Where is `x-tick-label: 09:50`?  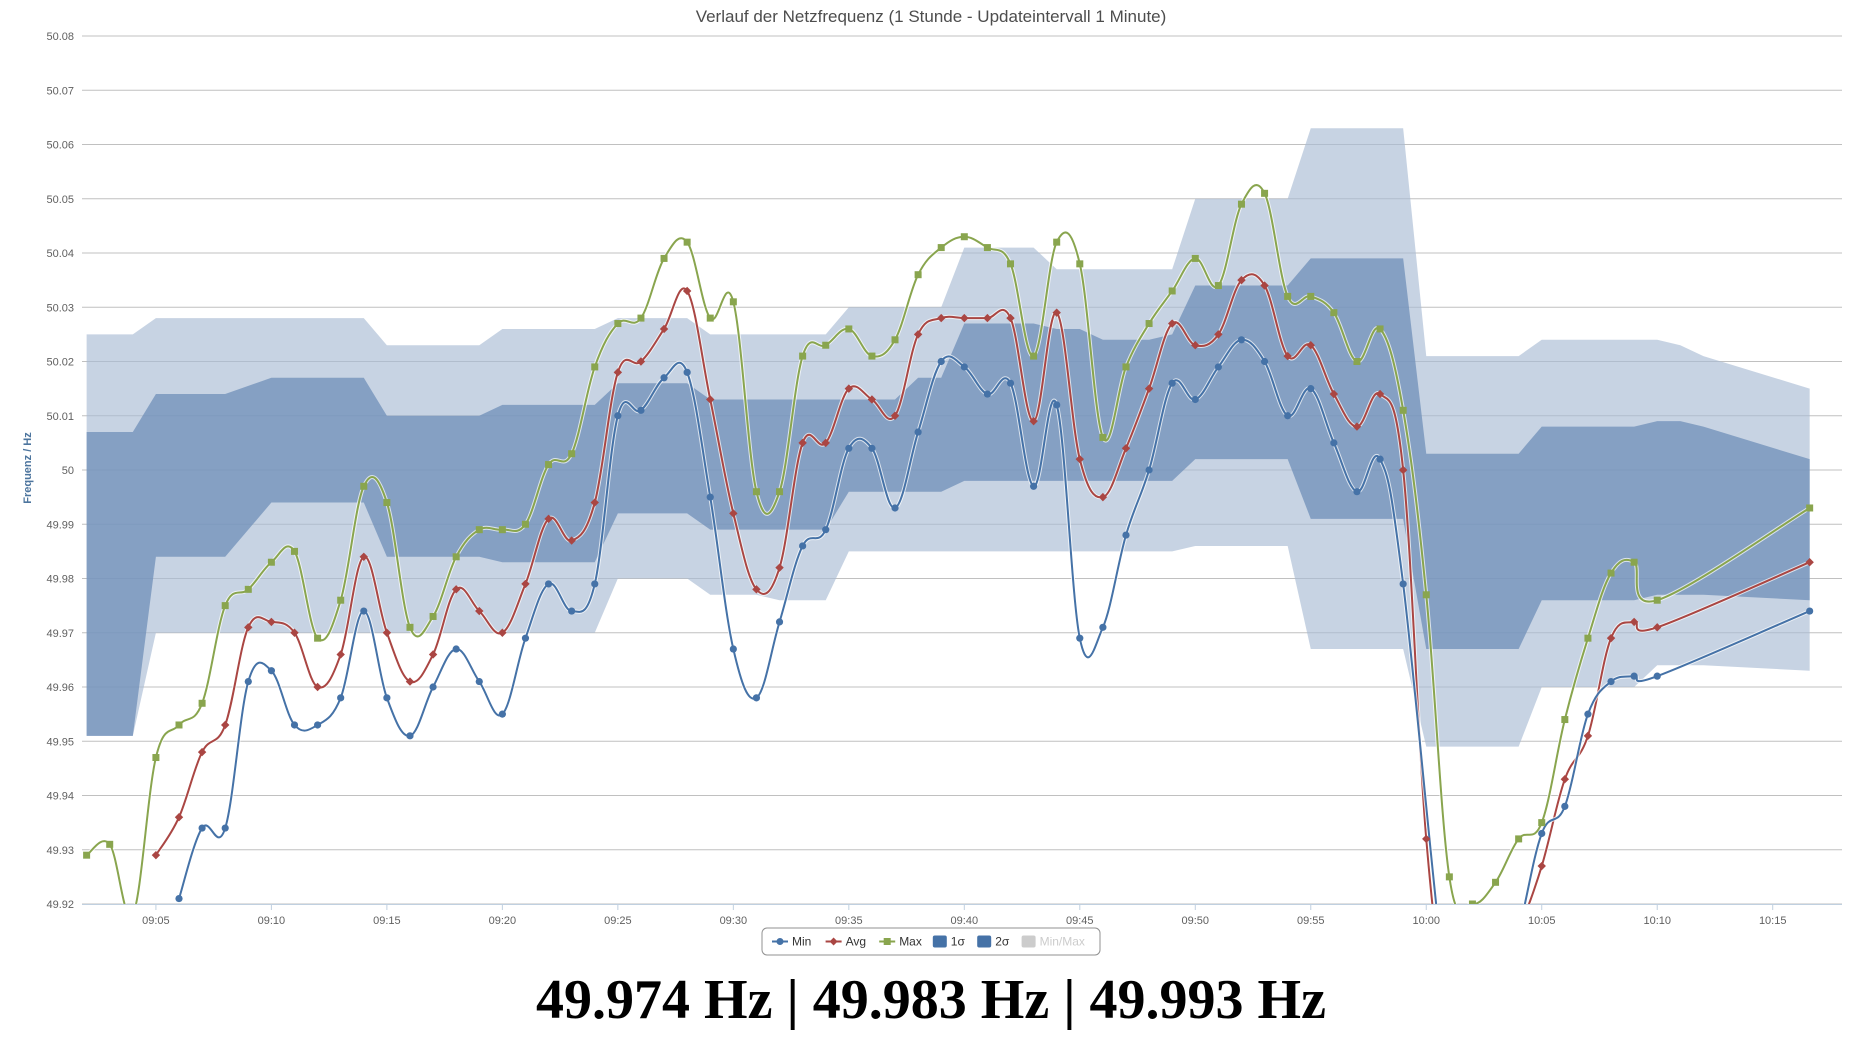
x-tick-label: 09:50 is located at coordinates (1196, 921).